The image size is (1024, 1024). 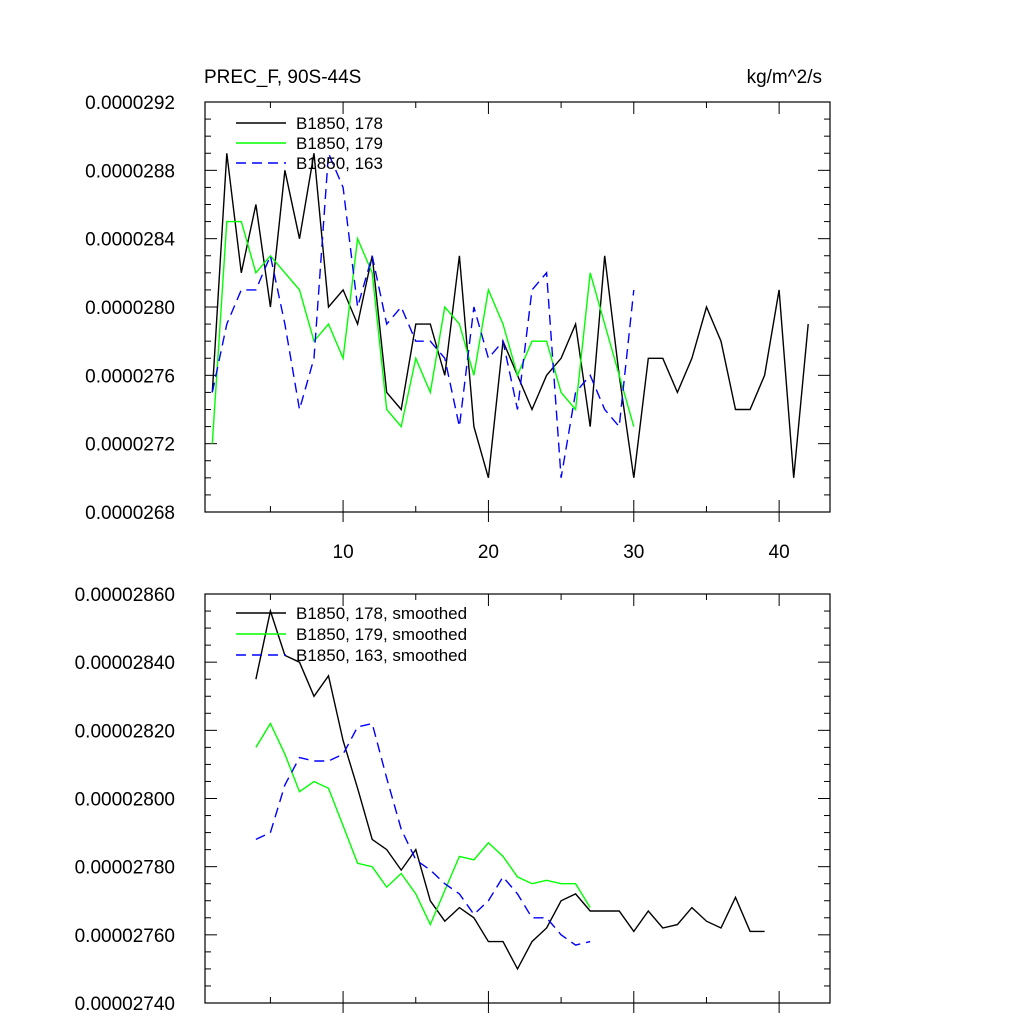 What do you see at coordinates (282, 77) in the screenshot?
I see `top-title-left: PREC_F, 90S-44S` at bounding box center [282, 77].